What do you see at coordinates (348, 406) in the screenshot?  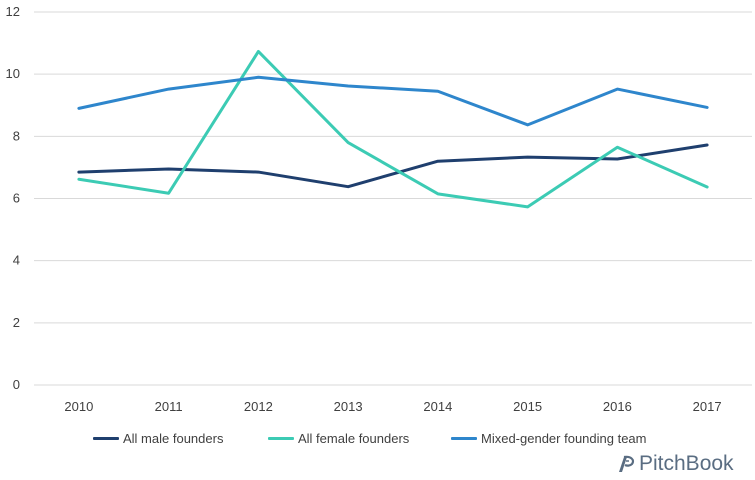 I see `x-tick-label: 2013` at bounding box center [348, 406].